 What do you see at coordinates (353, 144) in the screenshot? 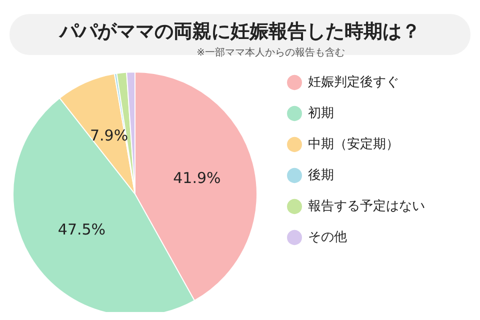
I see `legend-label: 中期（安定期）` at bounding box center [353, 144].